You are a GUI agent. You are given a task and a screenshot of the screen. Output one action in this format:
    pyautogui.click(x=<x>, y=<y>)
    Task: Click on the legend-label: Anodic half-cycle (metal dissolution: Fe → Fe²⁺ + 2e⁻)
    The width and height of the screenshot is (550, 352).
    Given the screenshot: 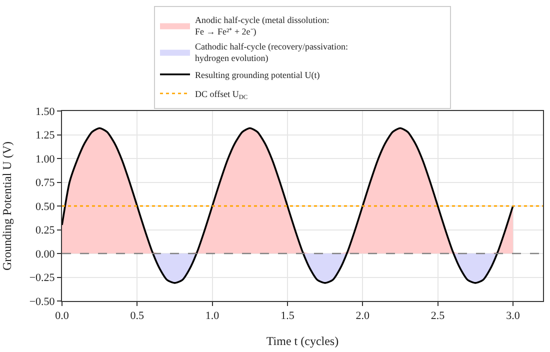 What is the action you would take?
    pyautogui.click(x=262, y=25)
    